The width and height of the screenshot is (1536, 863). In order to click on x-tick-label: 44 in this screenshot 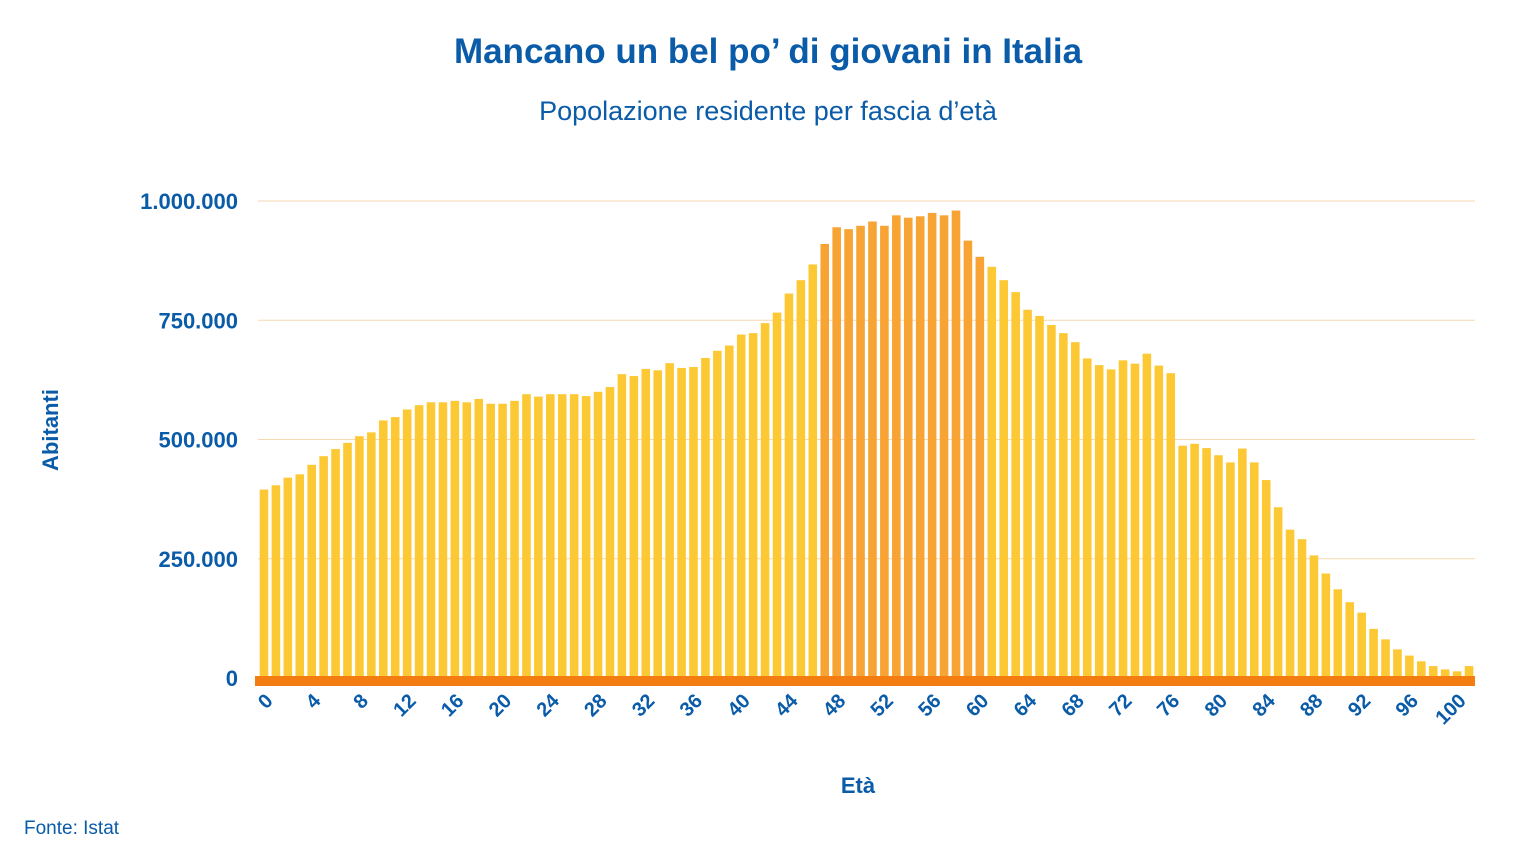, I will do `click(787, 705)`.